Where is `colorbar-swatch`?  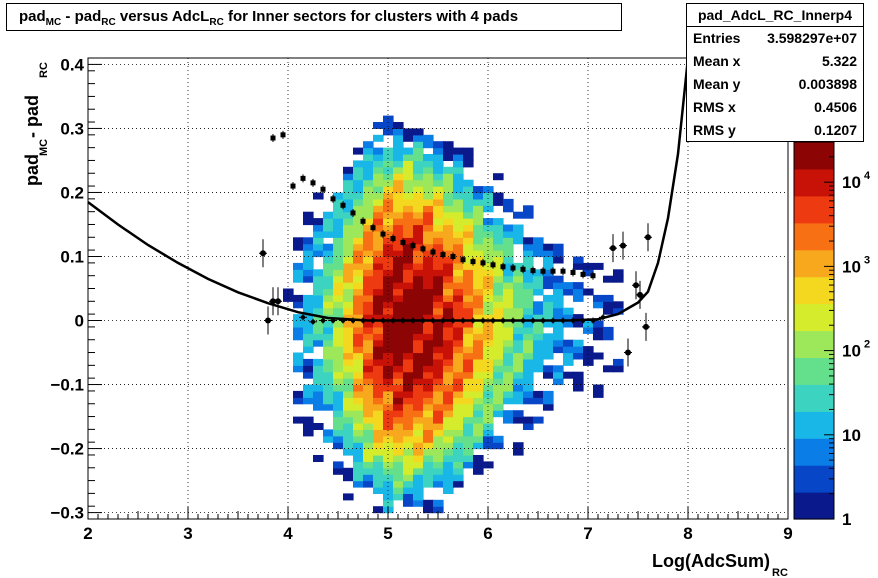
colorbar-swatch is located at coordinates (814, 398).